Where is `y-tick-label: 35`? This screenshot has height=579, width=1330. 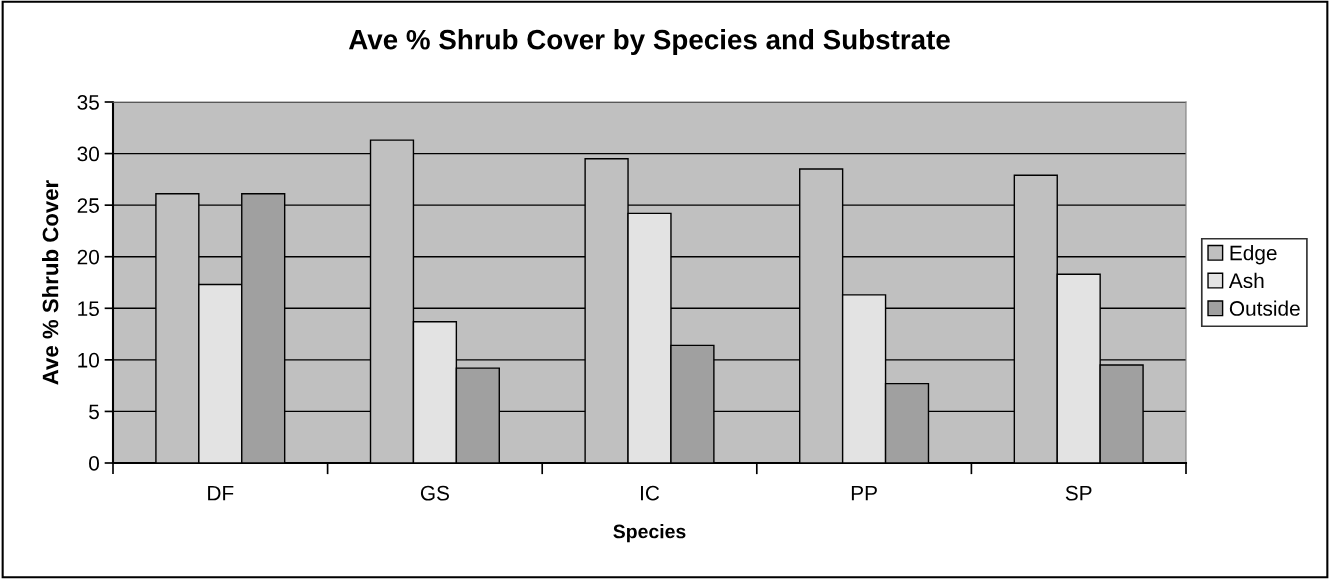
y-tick-label: 35 is located at coordinates (88, 102).